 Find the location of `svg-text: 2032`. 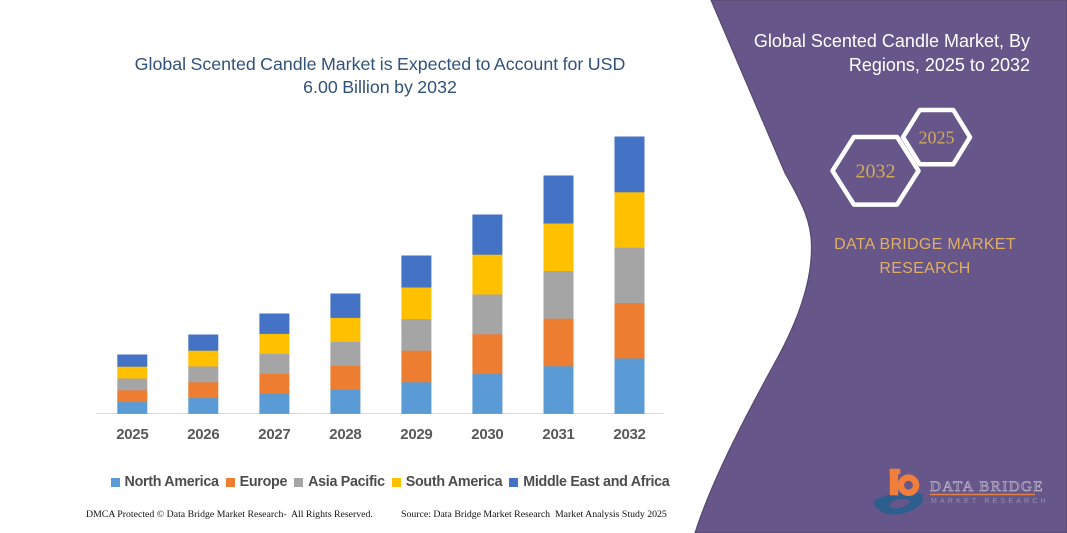

svg-text: 2032 is located at coordinates (876, 172).